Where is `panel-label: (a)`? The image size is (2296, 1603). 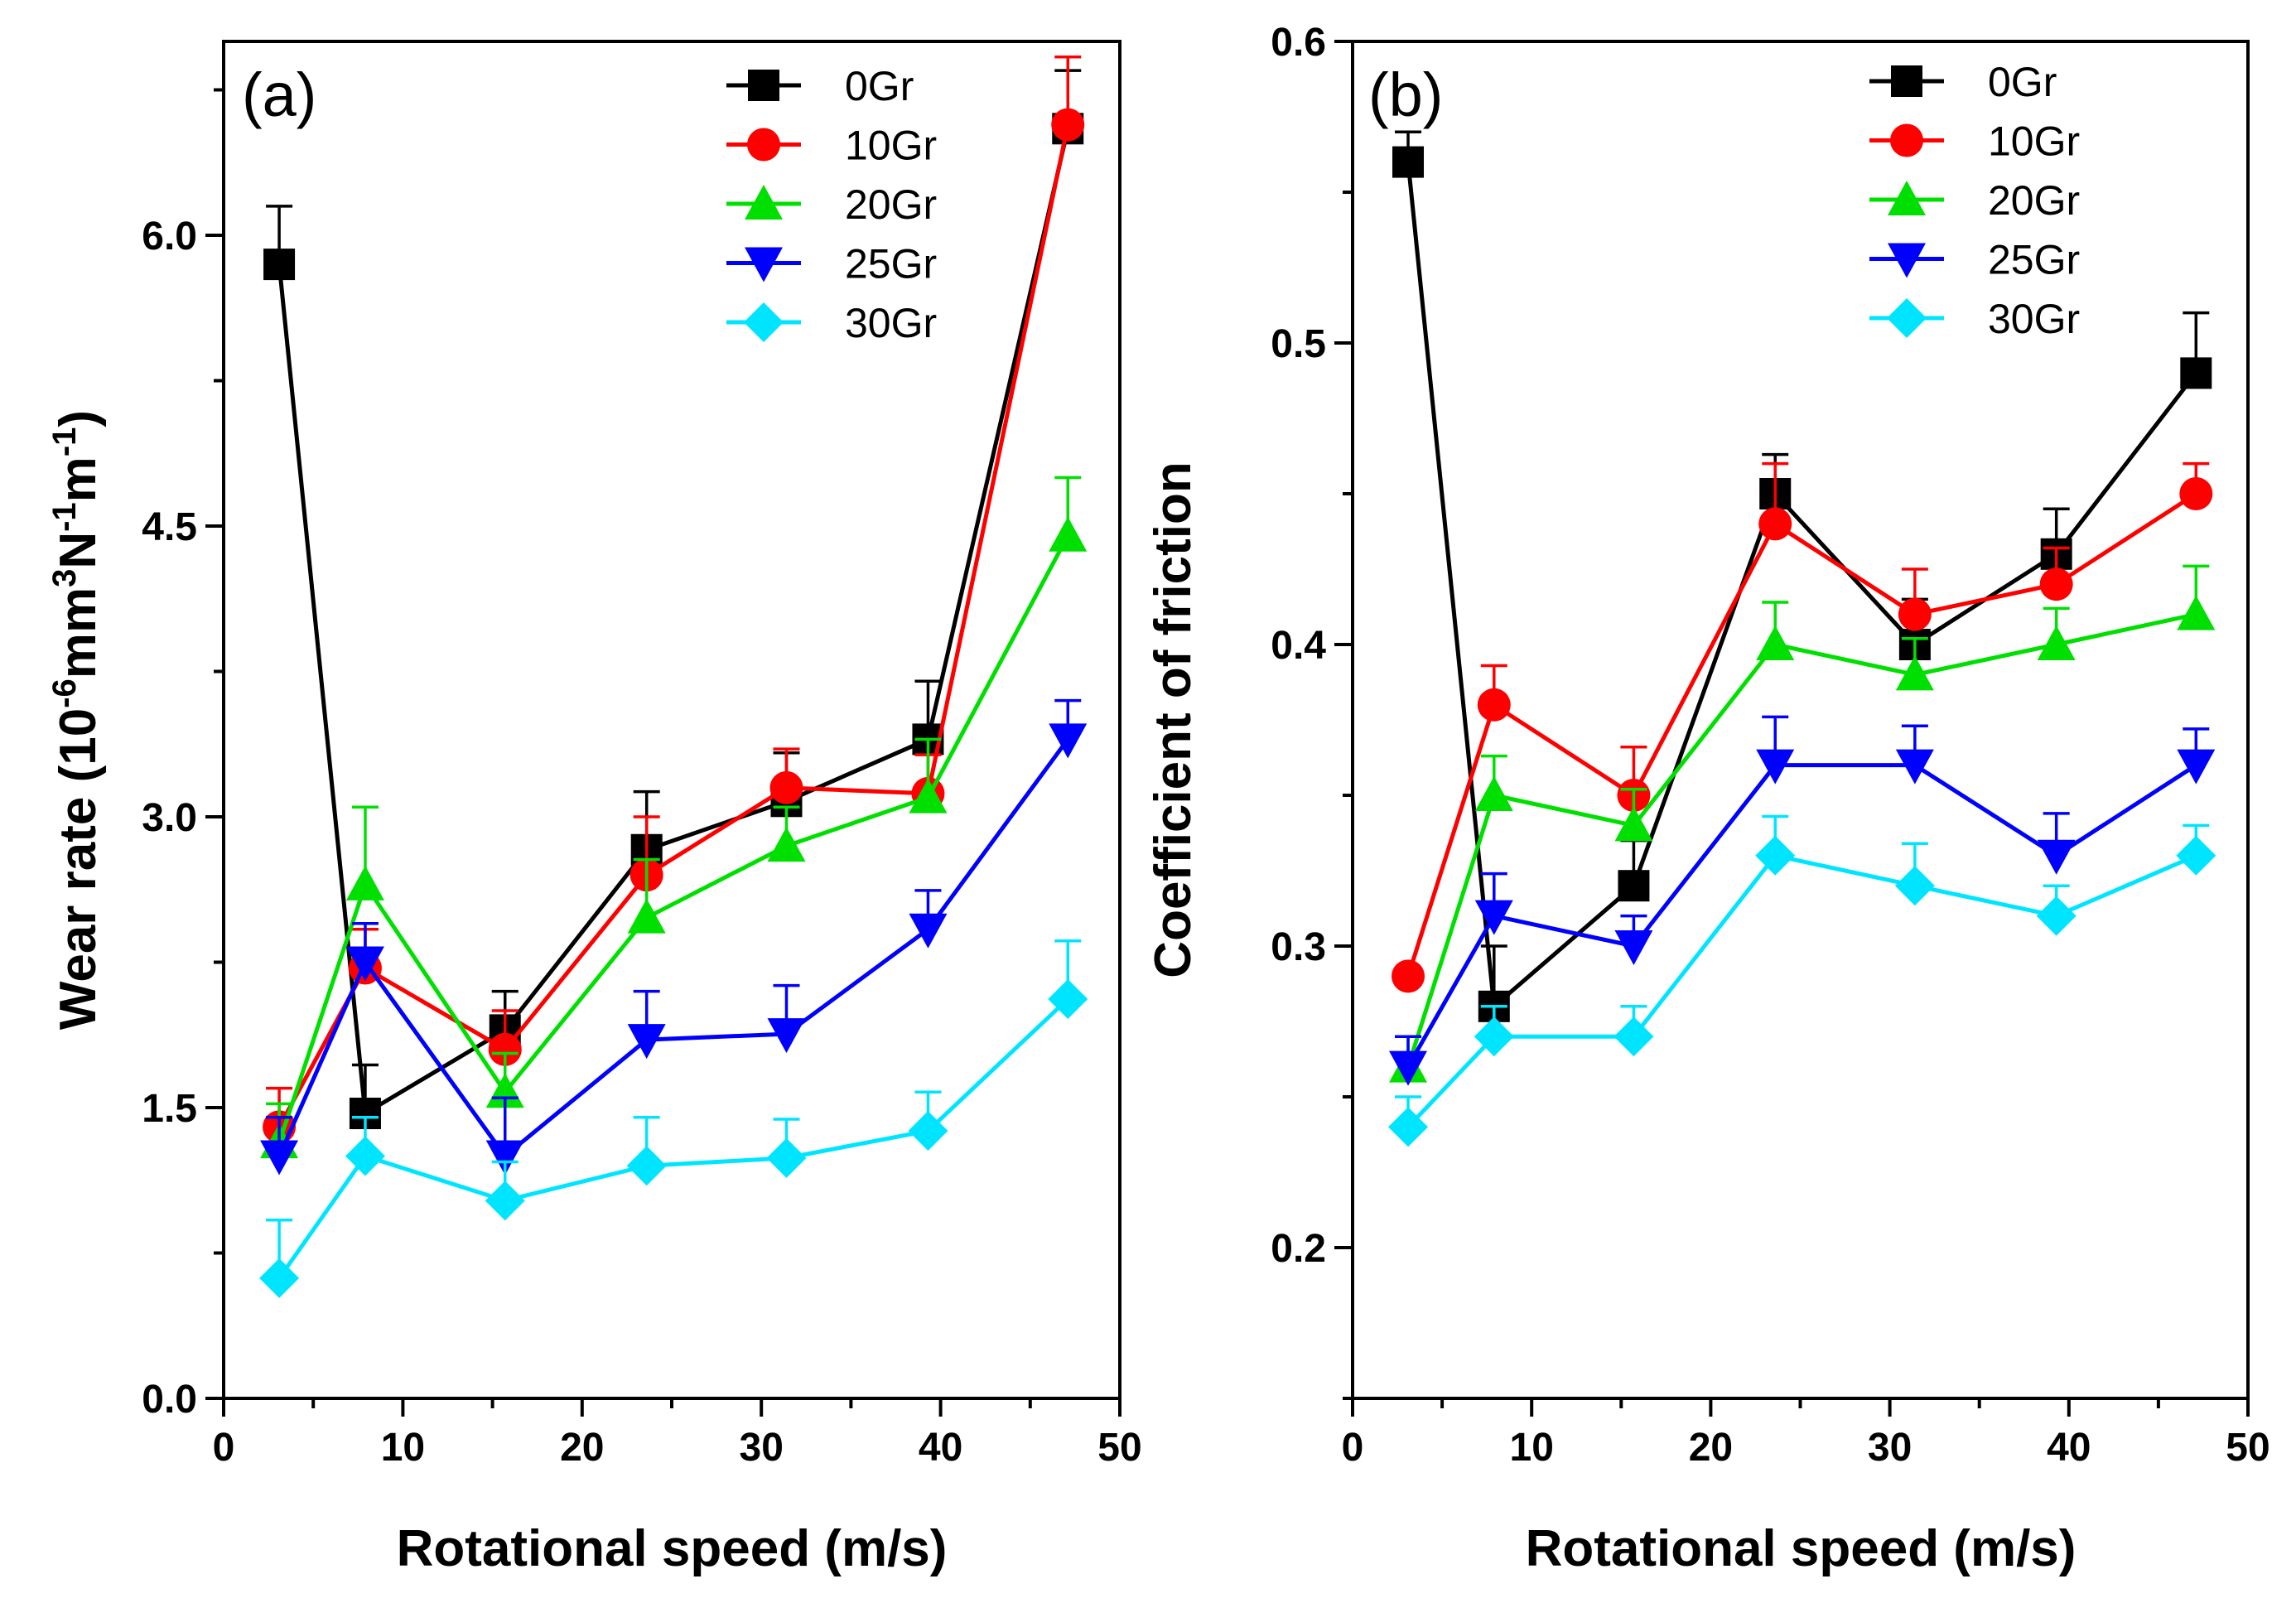 panel-label: (a) is located at coordinates (279, 94).